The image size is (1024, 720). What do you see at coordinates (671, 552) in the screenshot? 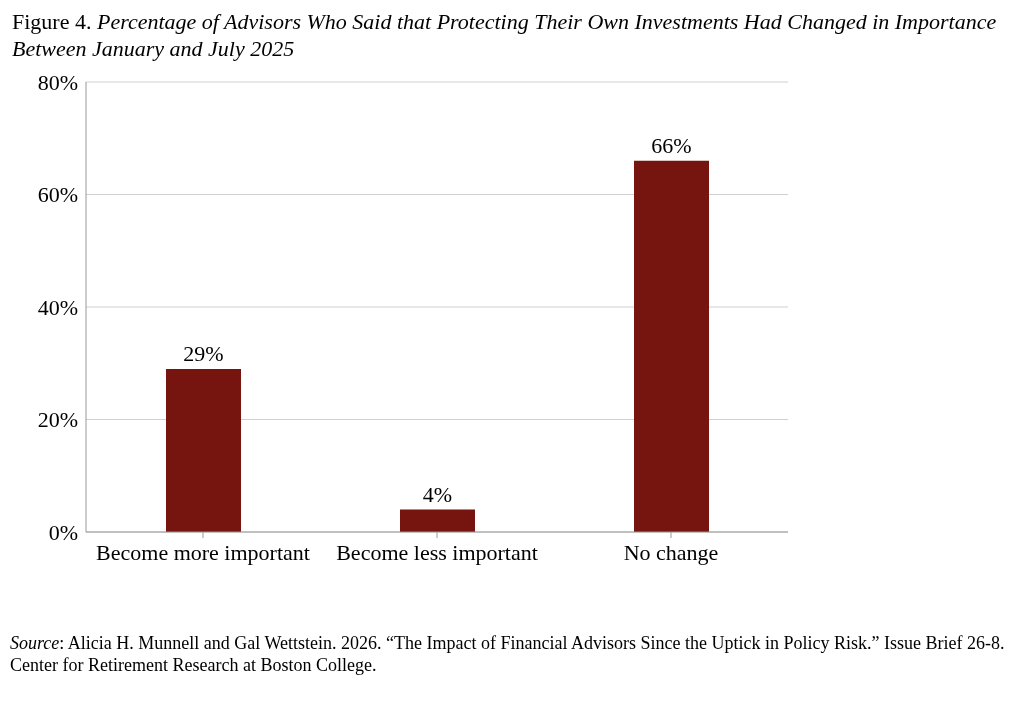
I see `x-tick-label: No change` at bounding box center [671, 552].